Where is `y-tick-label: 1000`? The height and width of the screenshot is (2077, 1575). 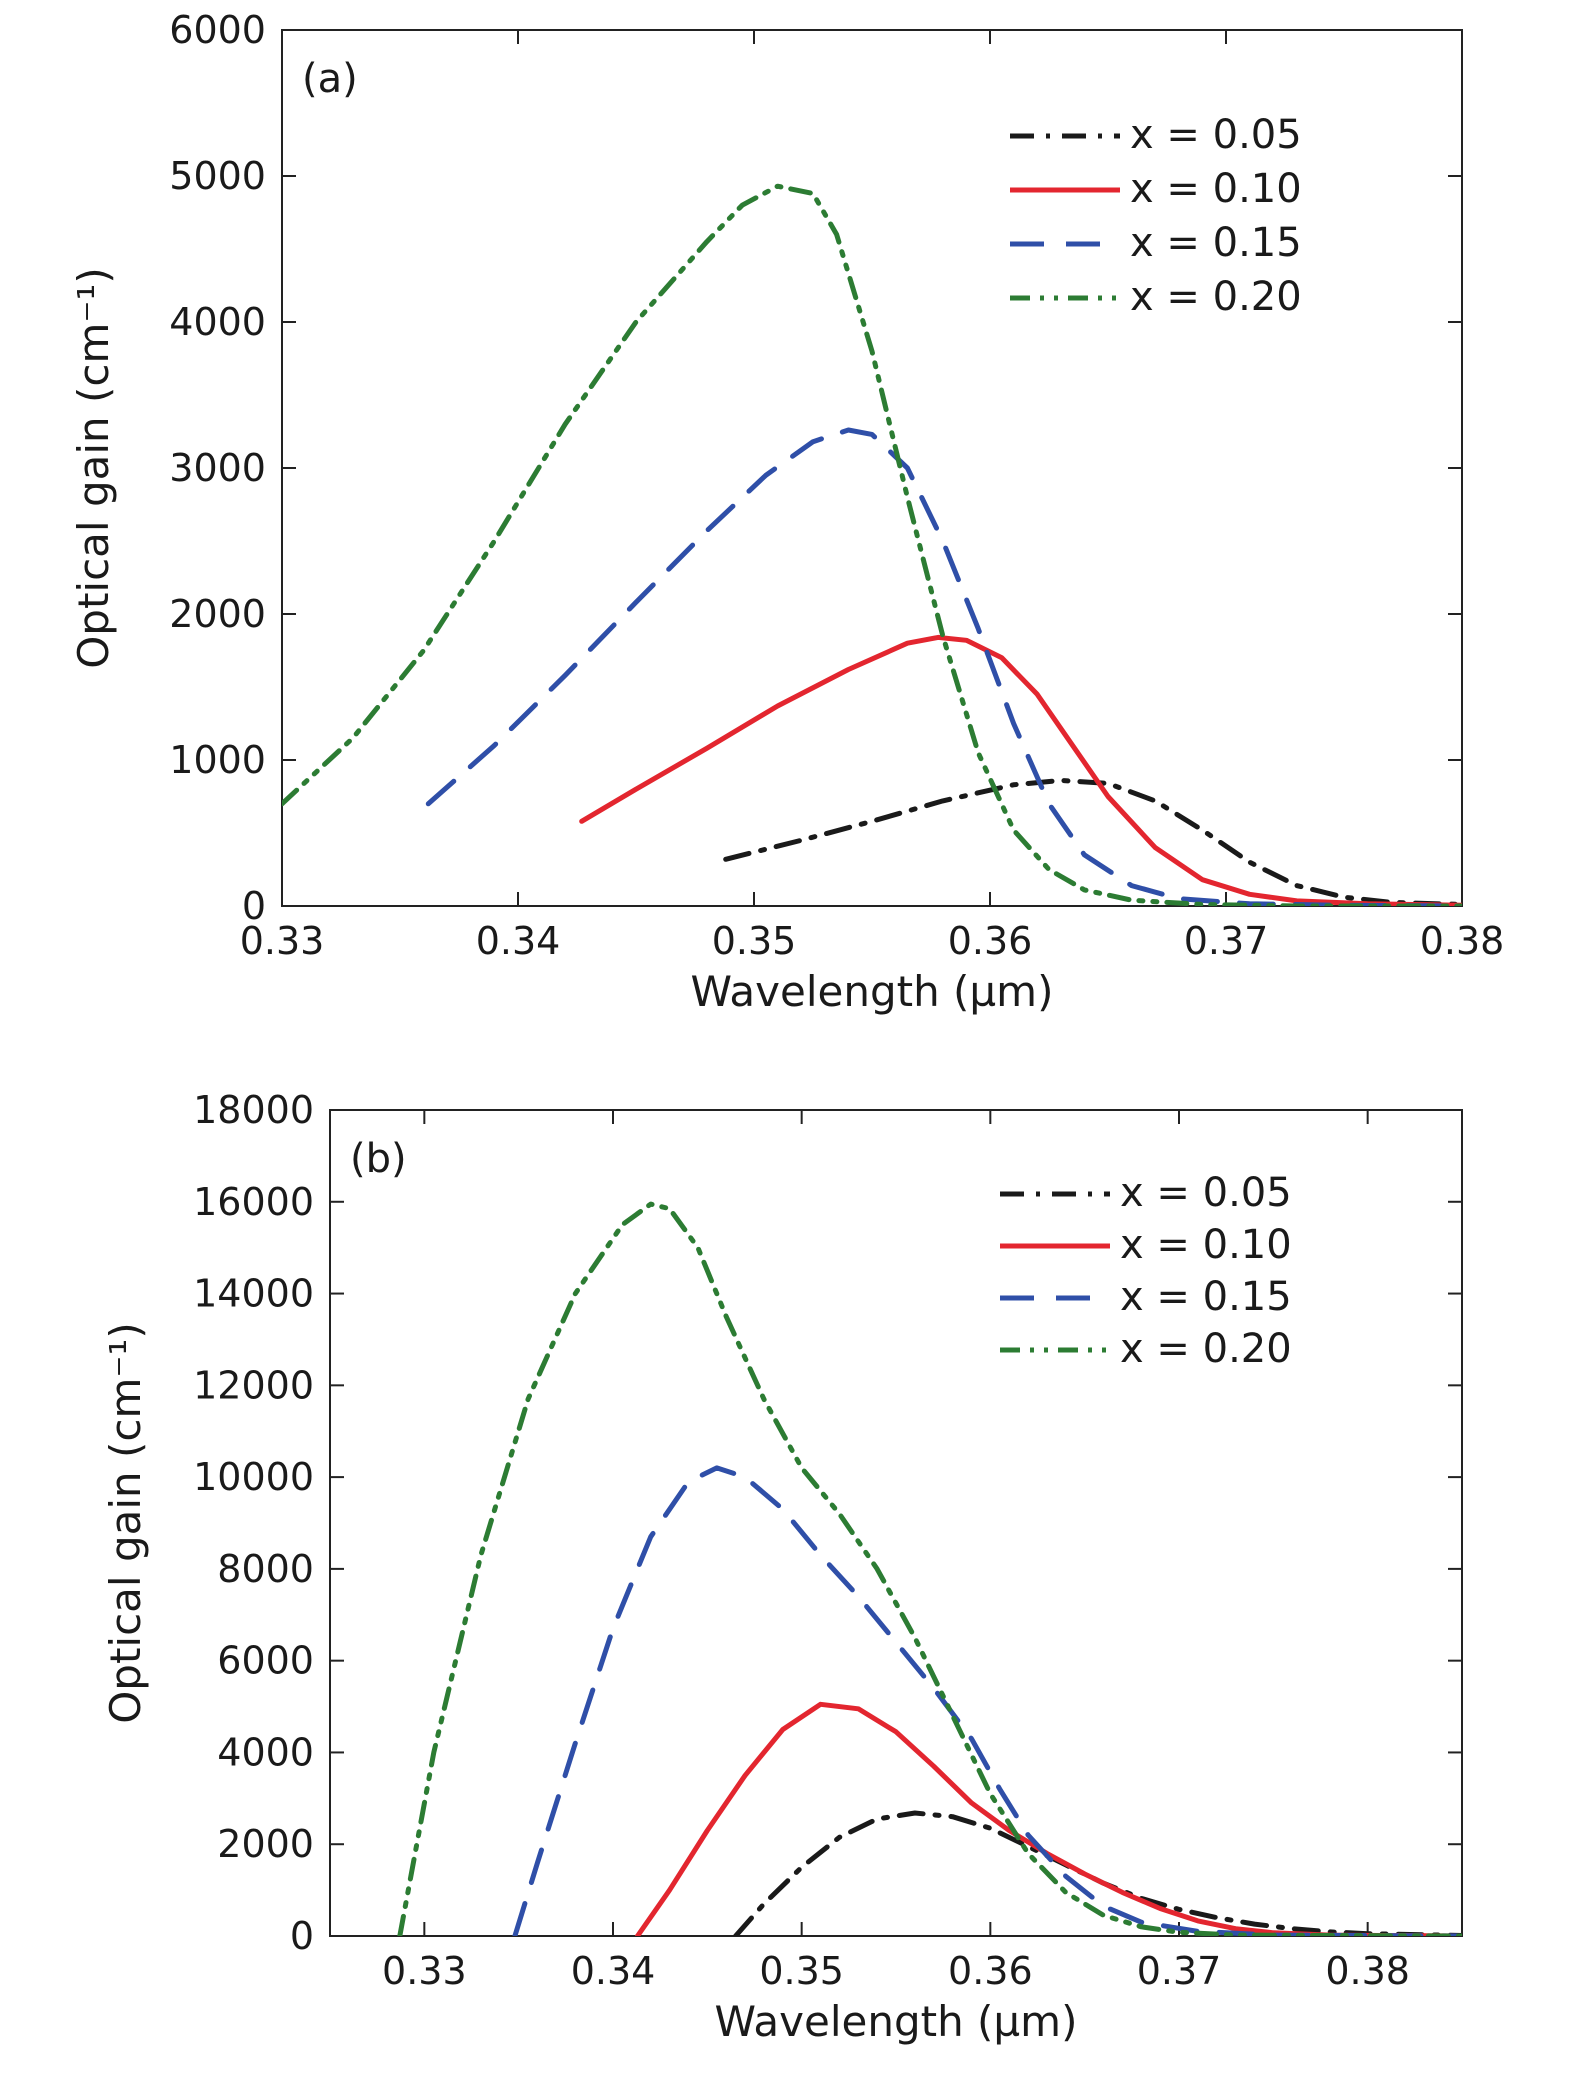
y-tick-label: 1000 is located at coordinates (217, 760).